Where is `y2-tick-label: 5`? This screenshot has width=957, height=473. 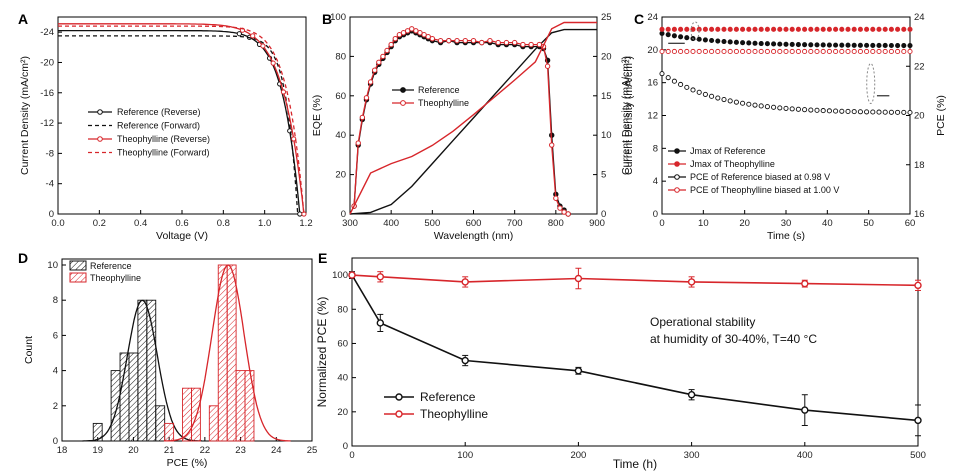 y2-tick-label: 5 is located at coordinates (603, 175).